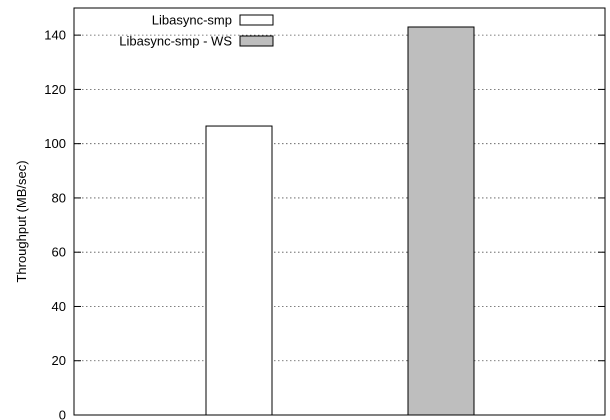 Image resolution: width=610 pixels, height=420 pixels. What do you see at coordinates (175, 41) in the screenshot?
I see `legend-label: Libasync-smp - WS` at bounding box center [175, 41].